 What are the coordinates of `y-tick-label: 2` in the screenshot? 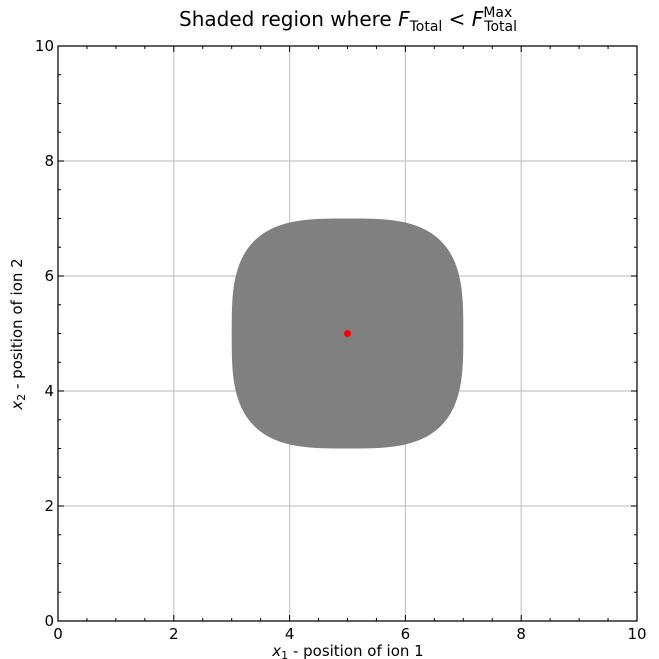 It's located at (49, 506).